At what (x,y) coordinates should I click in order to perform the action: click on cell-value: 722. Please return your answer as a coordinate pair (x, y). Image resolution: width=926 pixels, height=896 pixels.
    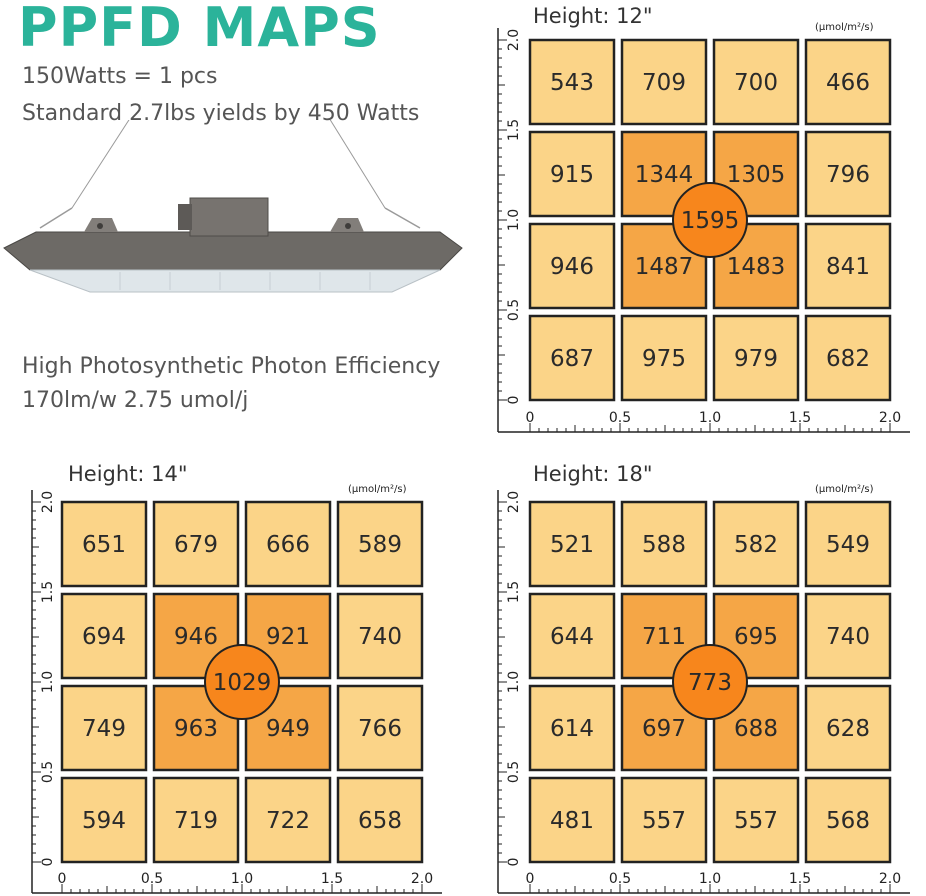
    Looking at the image, I should click on (288, 821).